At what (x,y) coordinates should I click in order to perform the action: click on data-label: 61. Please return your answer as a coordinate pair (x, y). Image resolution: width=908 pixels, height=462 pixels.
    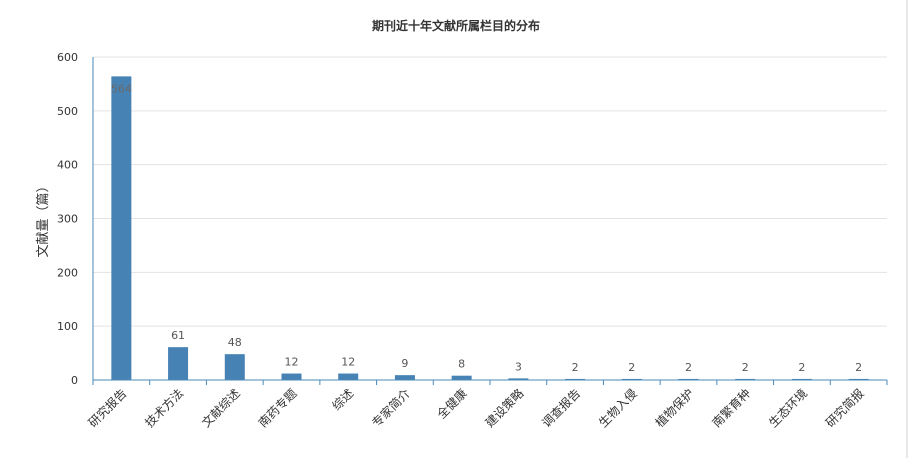
    Looking at the image, I should click on (178, 335).